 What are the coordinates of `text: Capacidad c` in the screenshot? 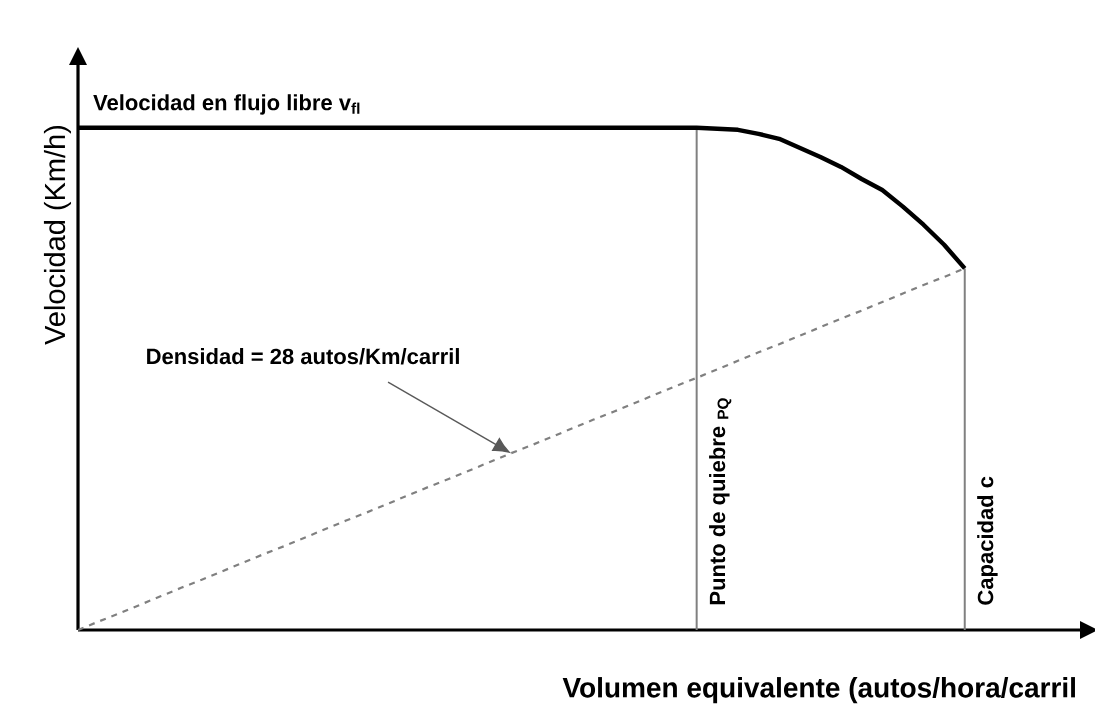 It's located at (987, 540).